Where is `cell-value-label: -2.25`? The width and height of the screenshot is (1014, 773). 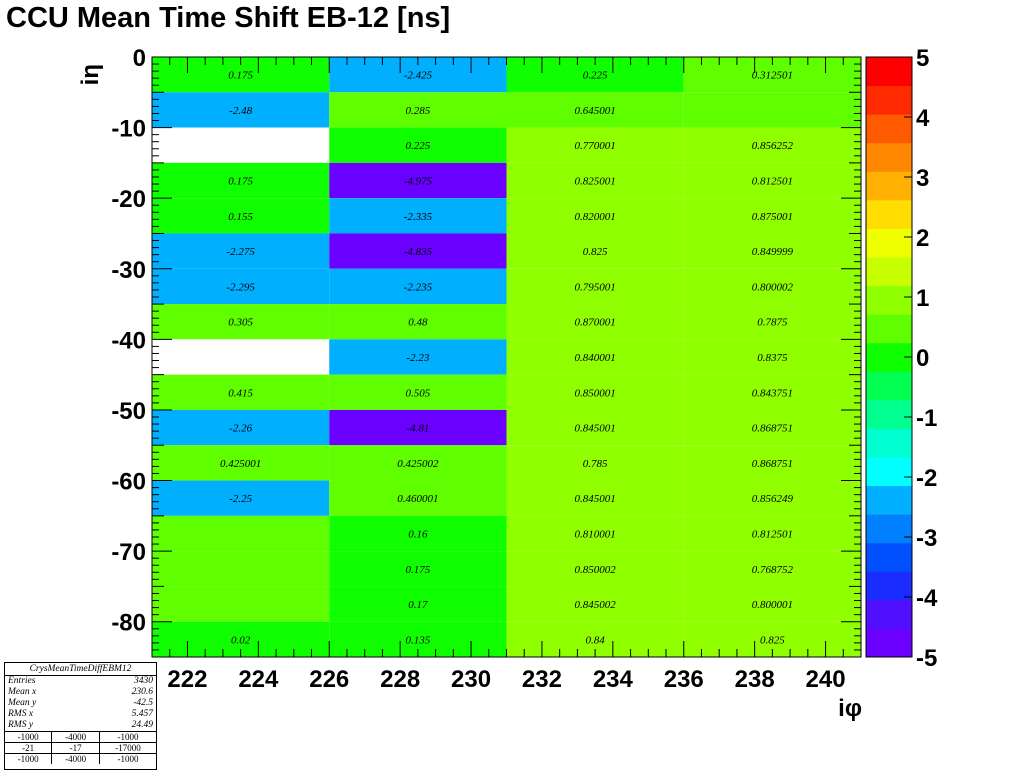 cell-value-label: -2.25 is located at coordinates (240, 499).